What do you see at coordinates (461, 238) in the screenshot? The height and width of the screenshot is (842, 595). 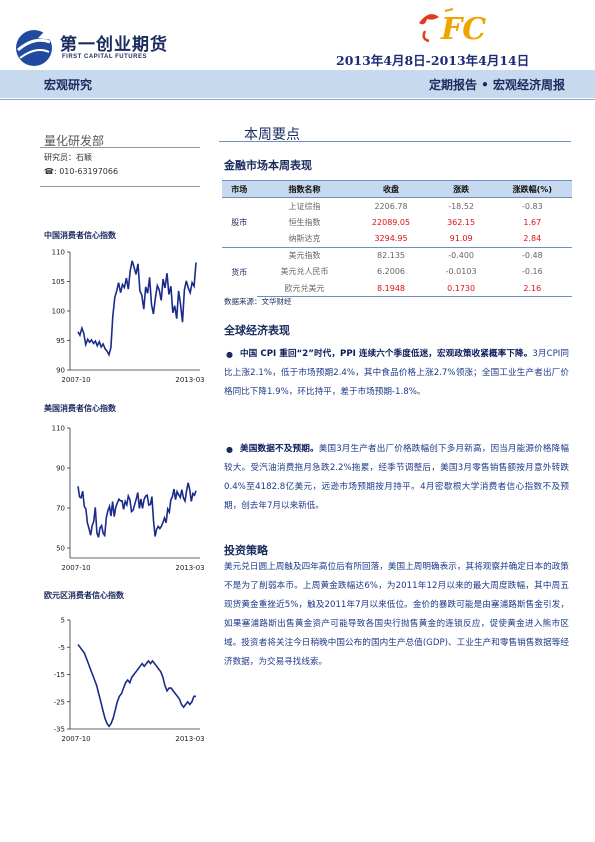 I see `change-cell: 91.09` at bounding box center [461, 238].